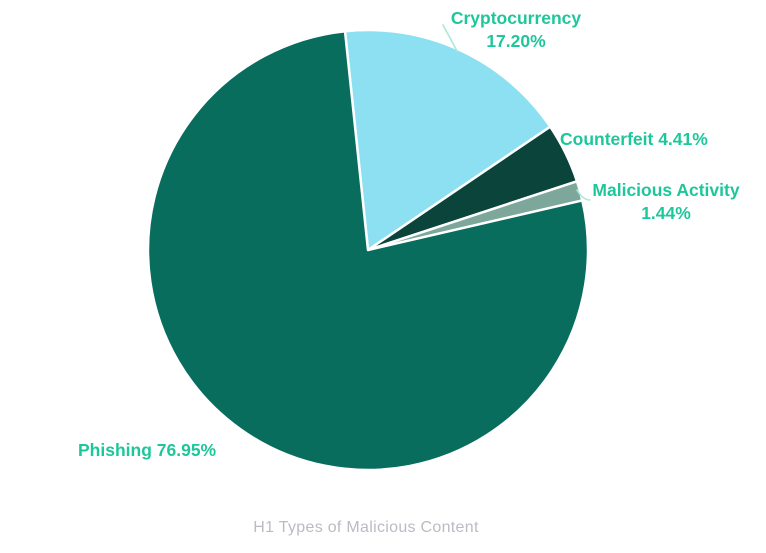 The height and width of the screenshot is (553, 766). Describe the element at coordinates (450, 38) in the screenshot. I see `leader-line-cryptocurrency` at that location.